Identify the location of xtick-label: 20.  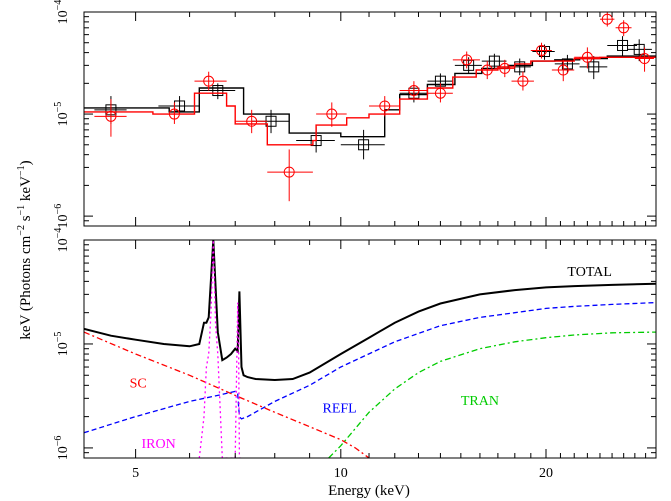
(546, 473).